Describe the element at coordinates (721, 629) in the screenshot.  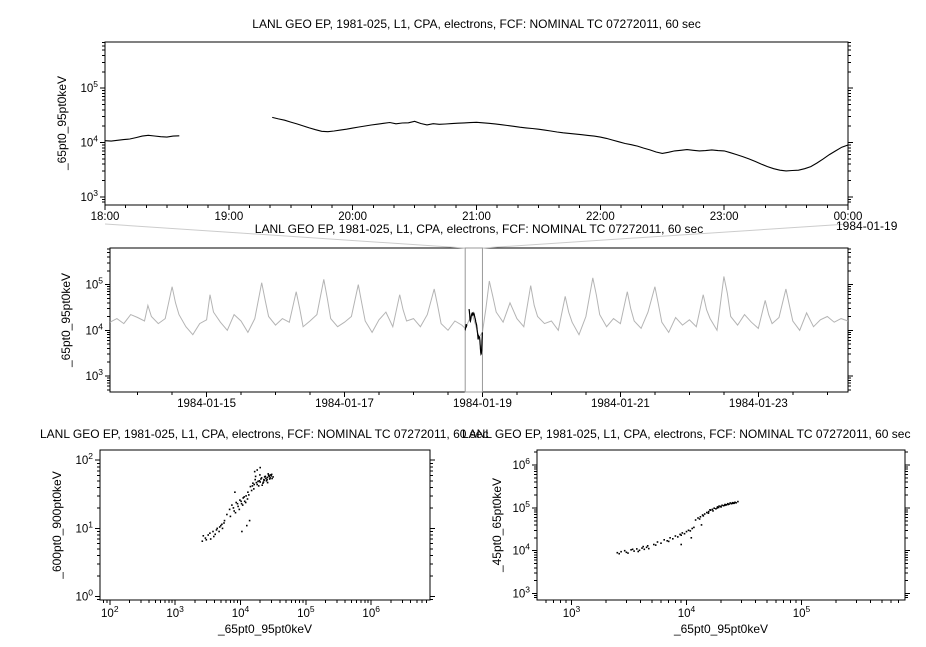
I see `panel4-x-axis-label: _65pt0_95pt0keV` at that location.